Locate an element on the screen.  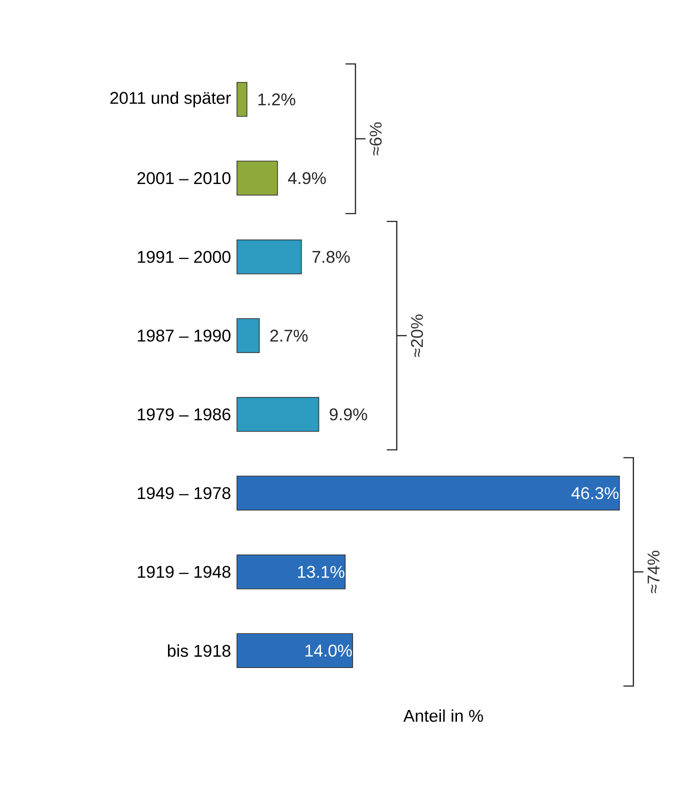
annotation: ≈20% is located at coordinates (417, 335).